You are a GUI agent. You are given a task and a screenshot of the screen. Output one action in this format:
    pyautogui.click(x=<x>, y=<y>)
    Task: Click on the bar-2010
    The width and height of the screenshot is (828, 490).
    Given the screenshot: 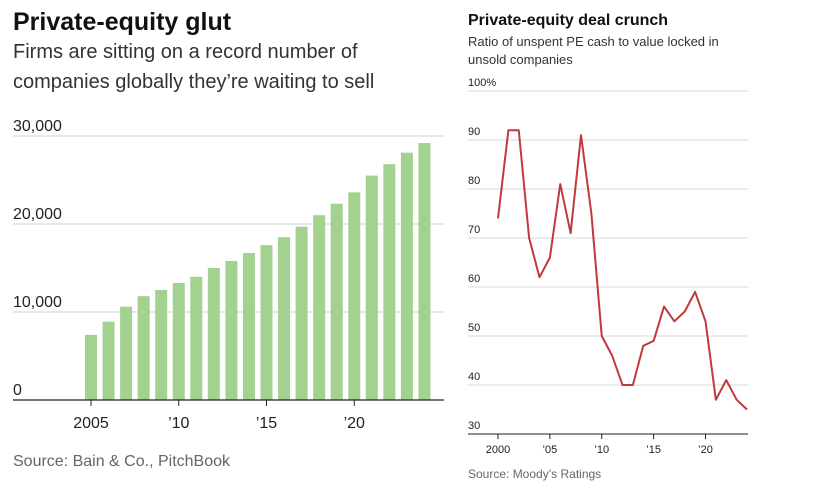 What is the action you would take?
    pyautogui.click(x=178, y=341)
    